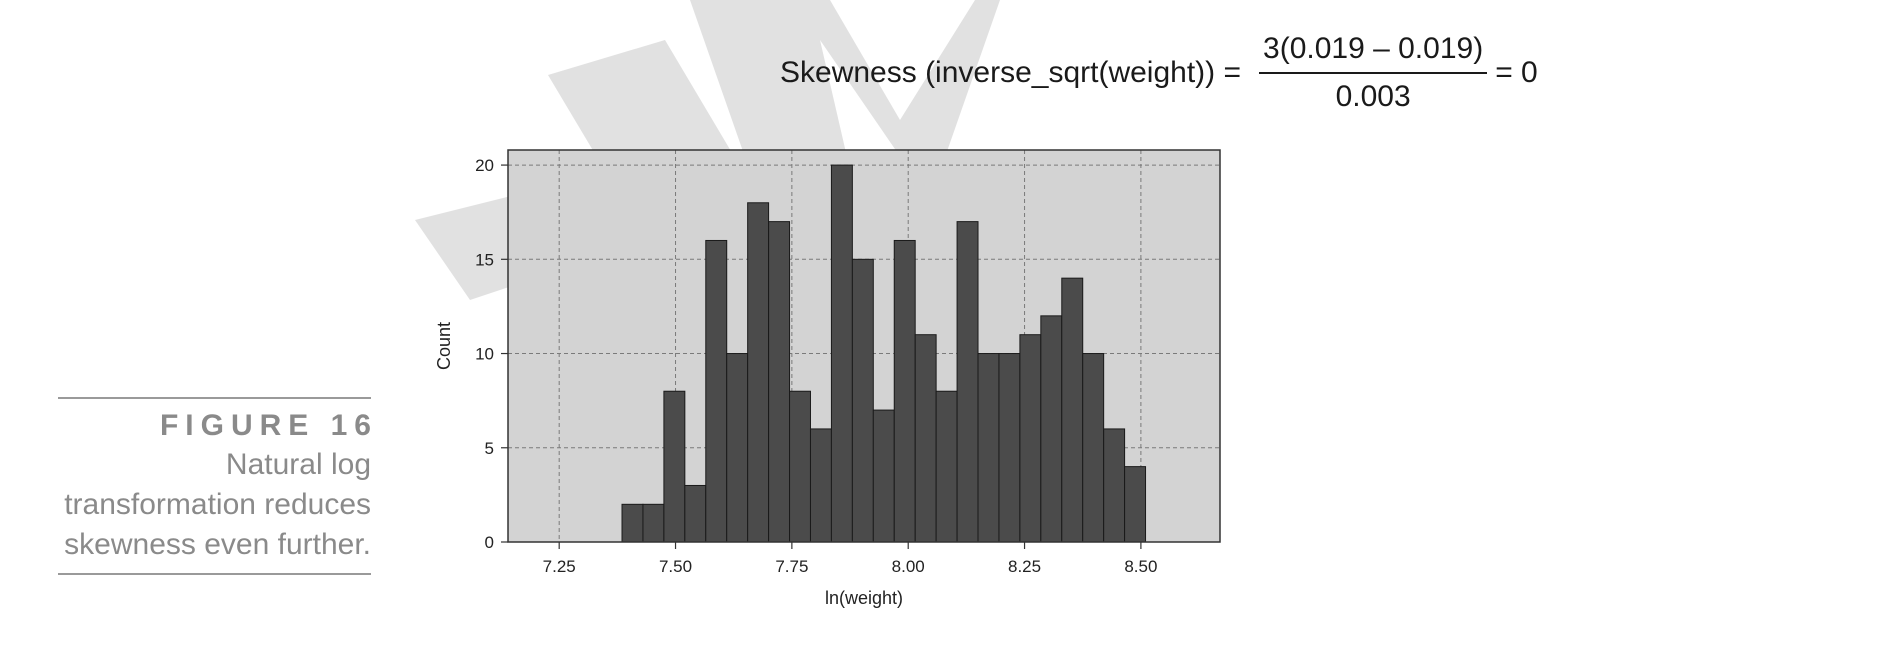  What do you see at coordinates (217, 544) in the screenshot?
I see `caption-line: skewness even further.` at bounding box center [217, 544].